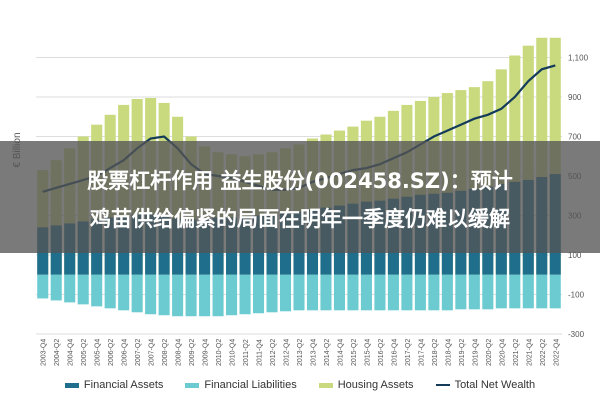 The width and height of the screenshot is (600, 400). Describe the element at coordinates (152, 352) in the screenshot. I see `x-tick-label: 2007-Q4` at that location.